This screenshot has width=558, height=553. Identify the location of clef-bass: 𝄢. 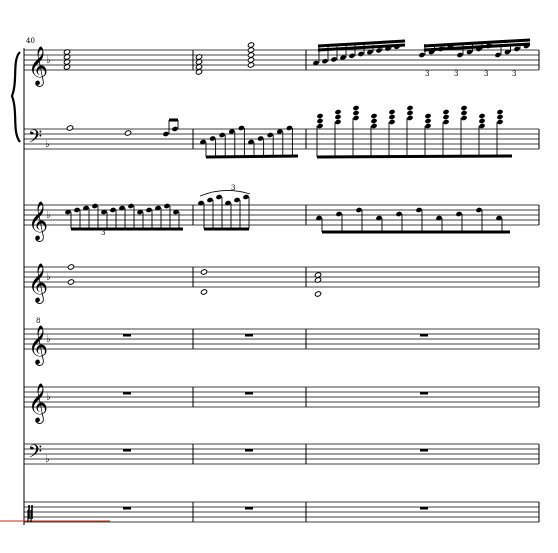
(35, 139).